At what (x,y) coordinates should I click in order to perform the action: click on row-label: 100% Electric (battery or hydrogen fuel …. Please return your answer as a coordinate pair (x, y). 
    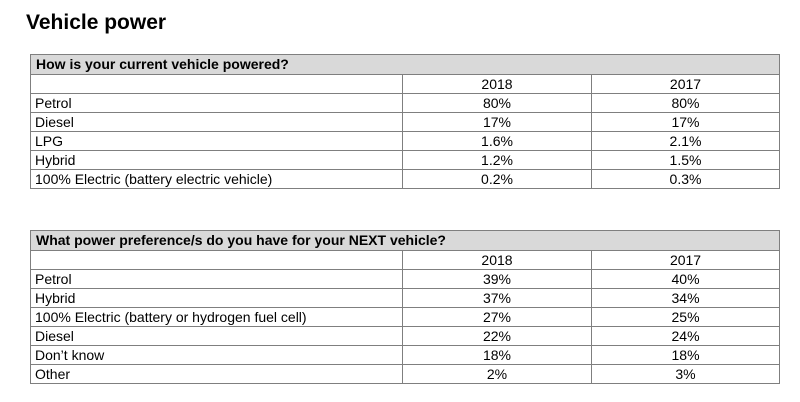
    Looking at the image, I should click on (216, 317).